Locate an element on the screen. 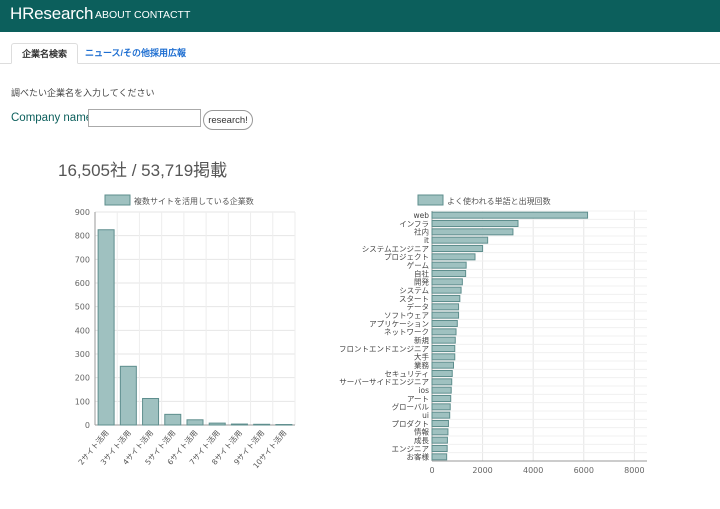 This screenshot has height=509, width=720. y-tick-label: スタート is located at coordinates (414, 298).